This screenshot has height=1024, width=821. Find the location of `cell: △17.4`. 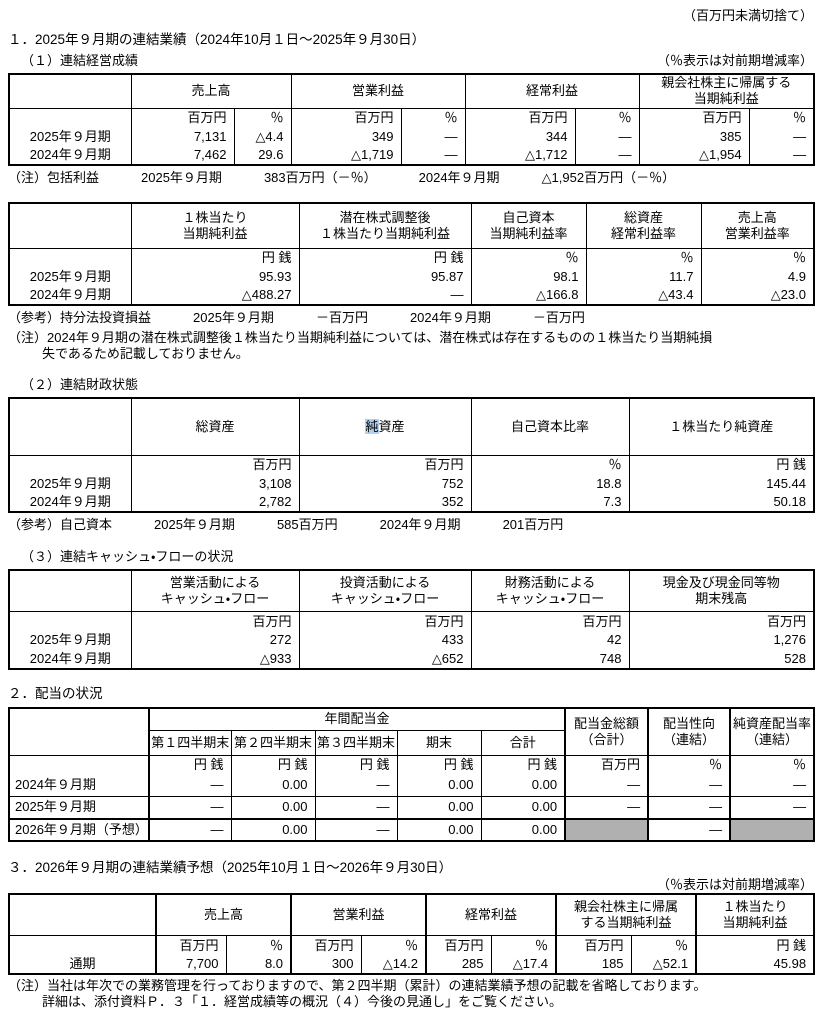

cell: △17.4 is located at coordinates (523, 964).